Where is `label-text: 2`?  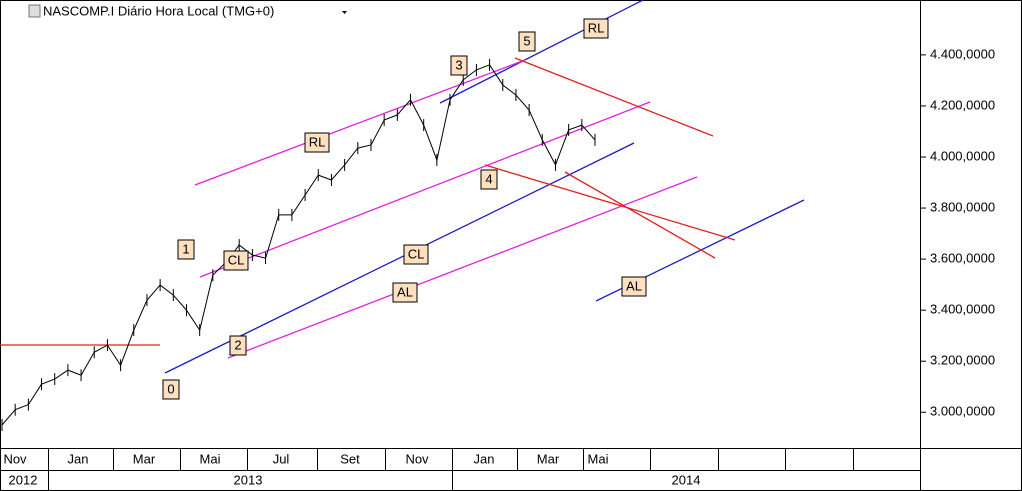
label-text: 2 is located at coordinates (237, 344).